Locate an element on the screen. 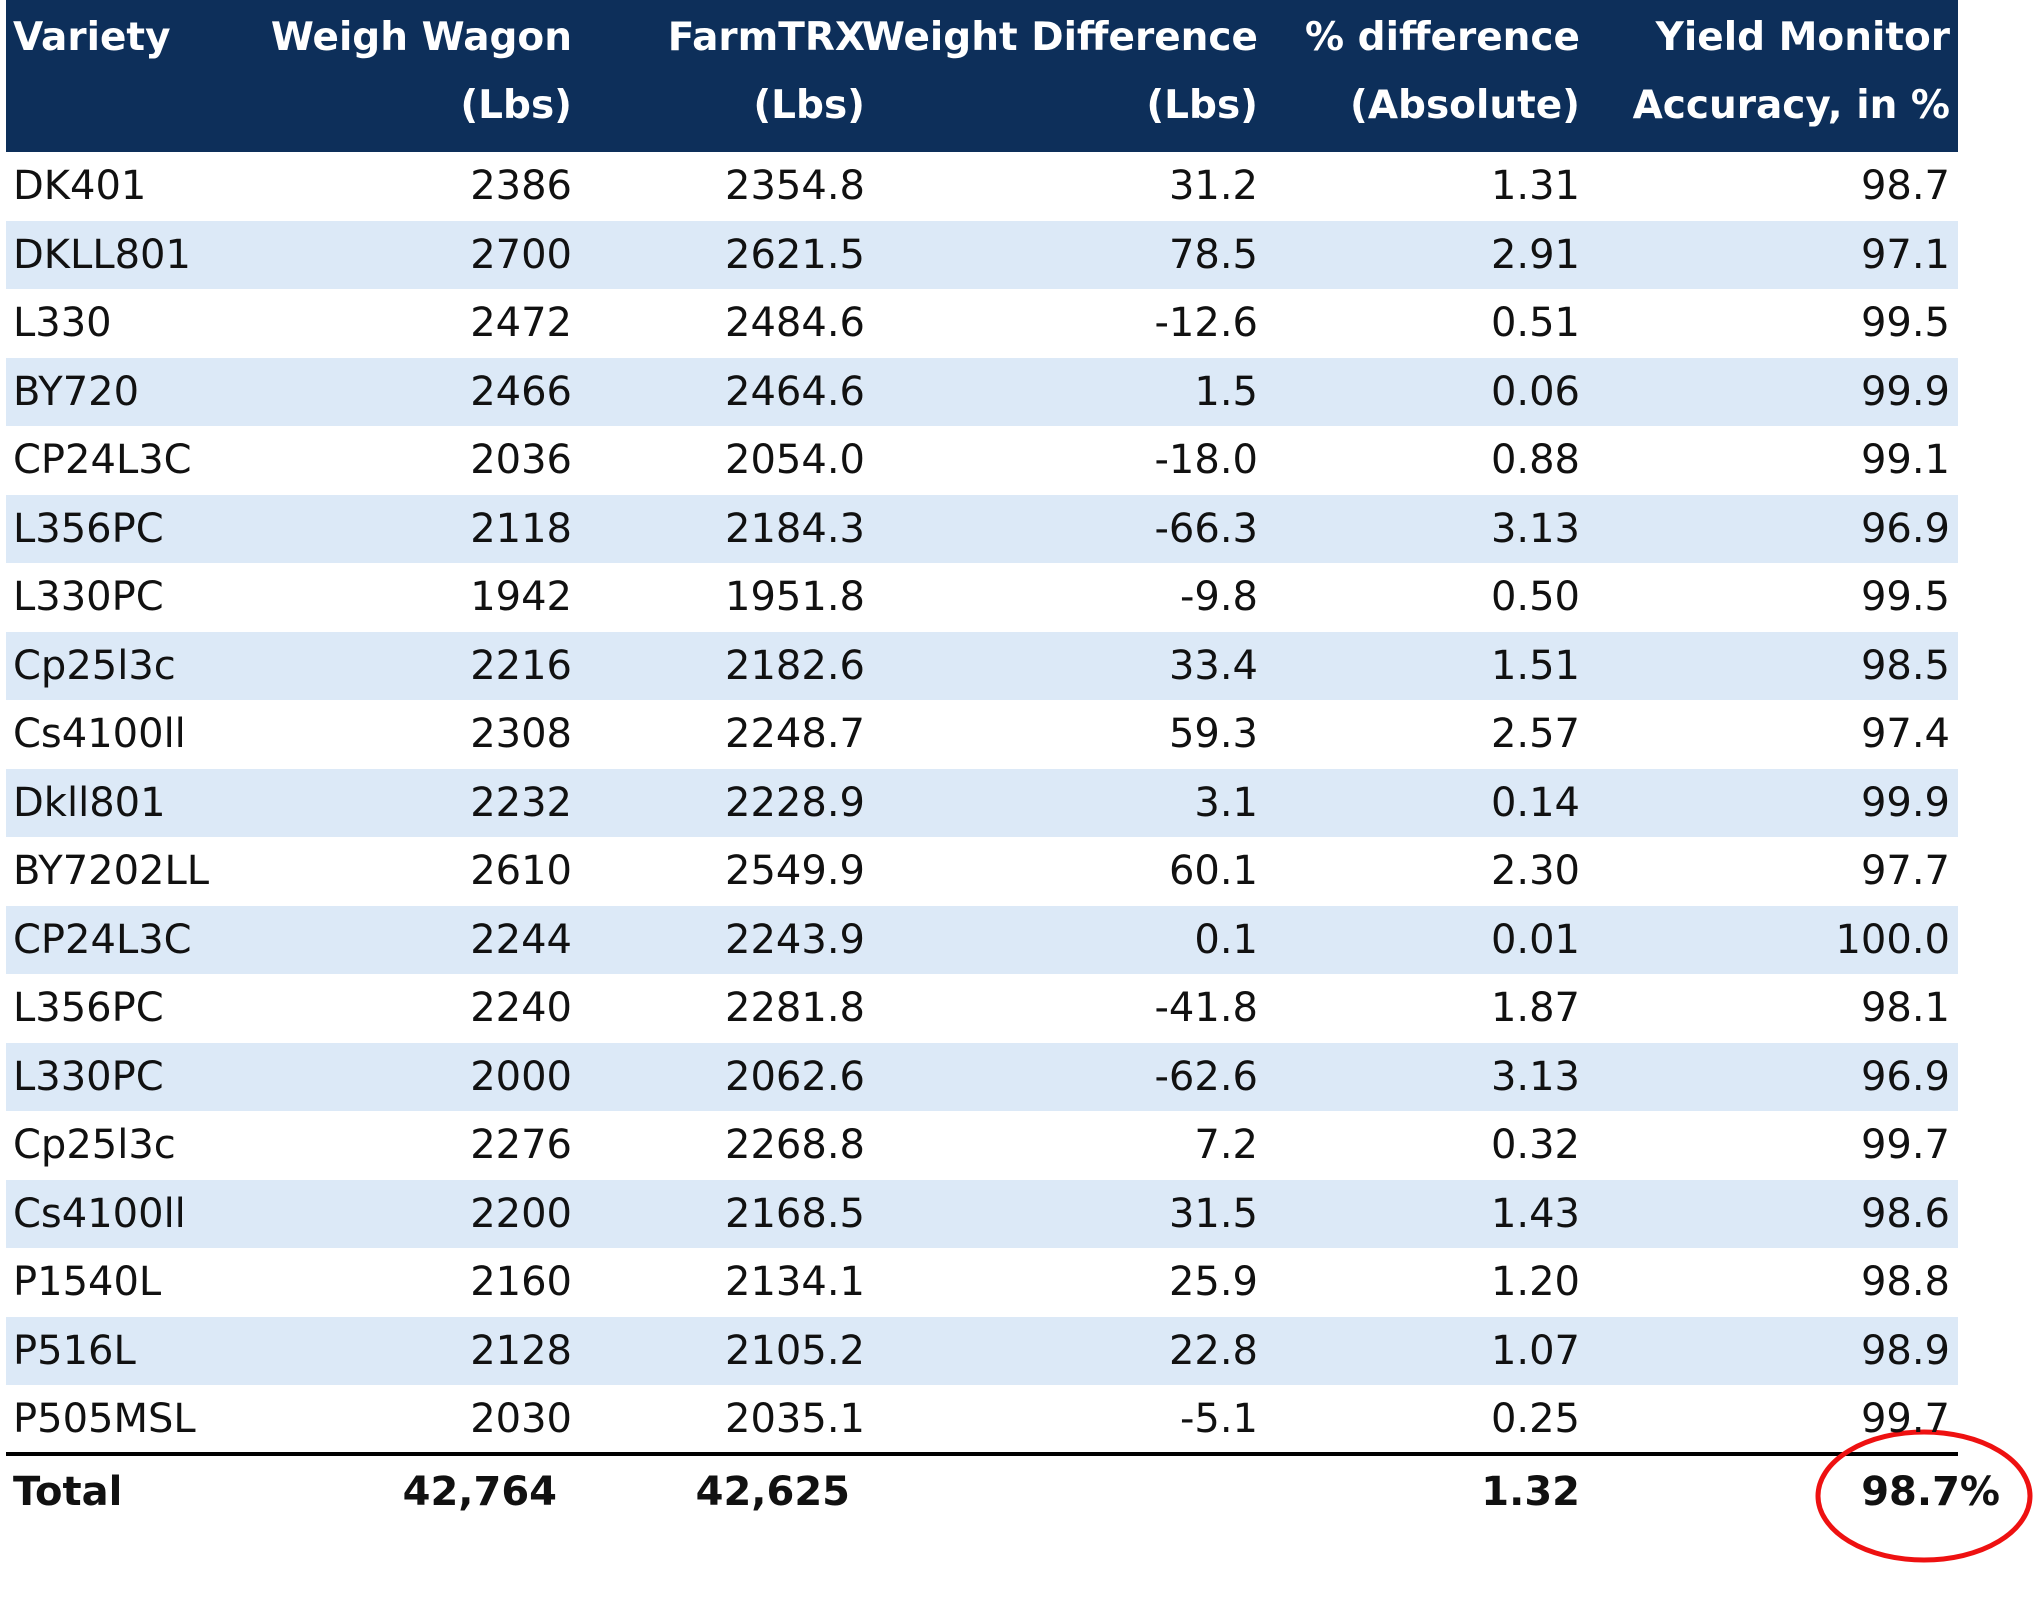 The height and width of the screenshot is (1600, 2040). value: 2700 is located at coordinates (521, 254).